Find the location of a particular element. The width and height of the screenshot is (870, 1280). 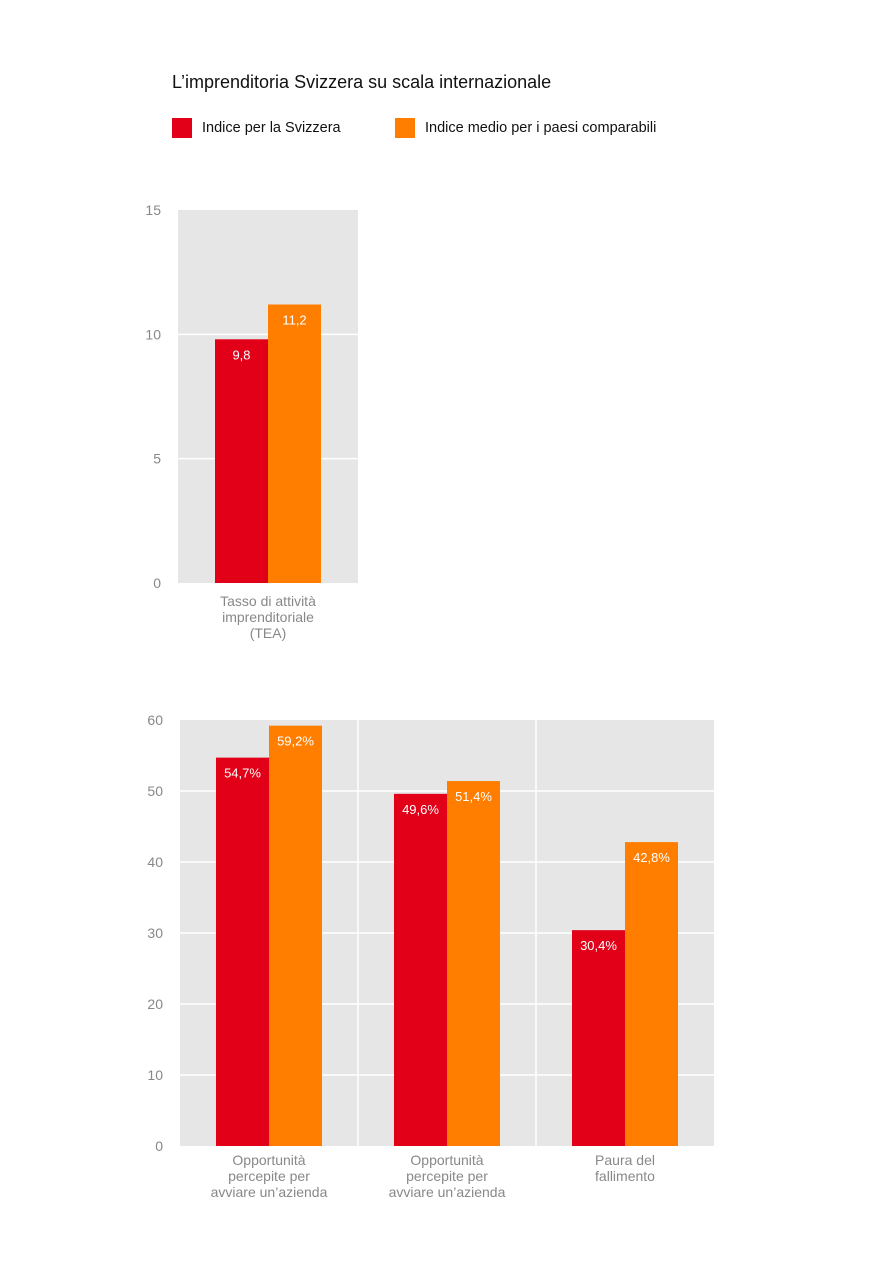

data-label: 42,8% is located at coordinates (651, 857).